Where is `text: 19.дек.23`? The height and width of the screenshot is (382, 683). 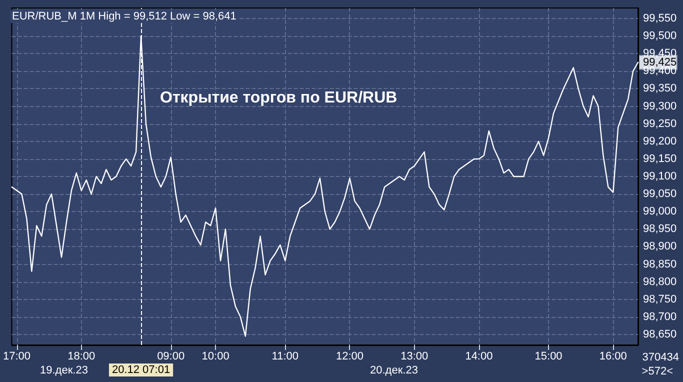
text: 19.дек.23 is located at coordinates (64, 370).